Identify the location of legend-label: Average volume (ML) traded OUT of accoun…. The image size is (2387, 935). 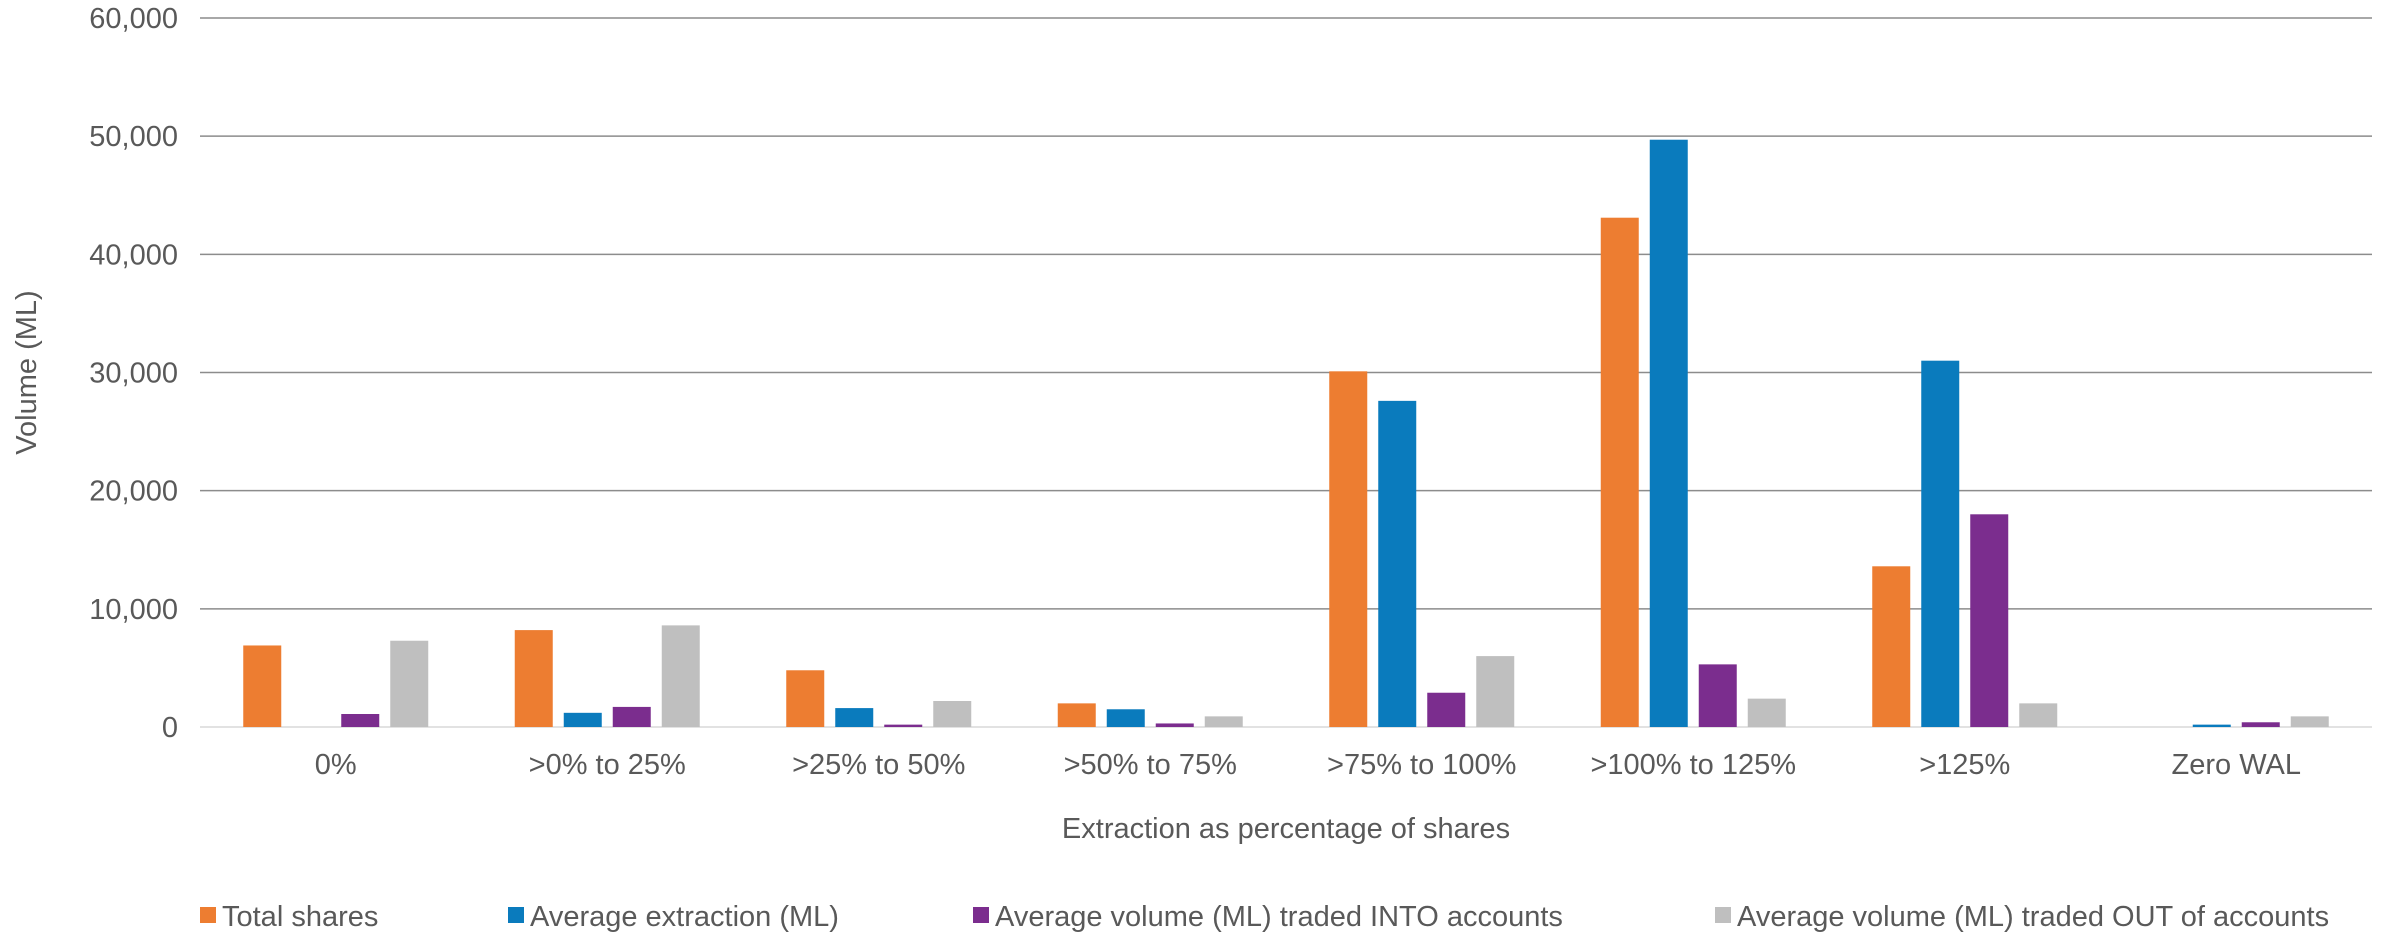
(2033, 917).